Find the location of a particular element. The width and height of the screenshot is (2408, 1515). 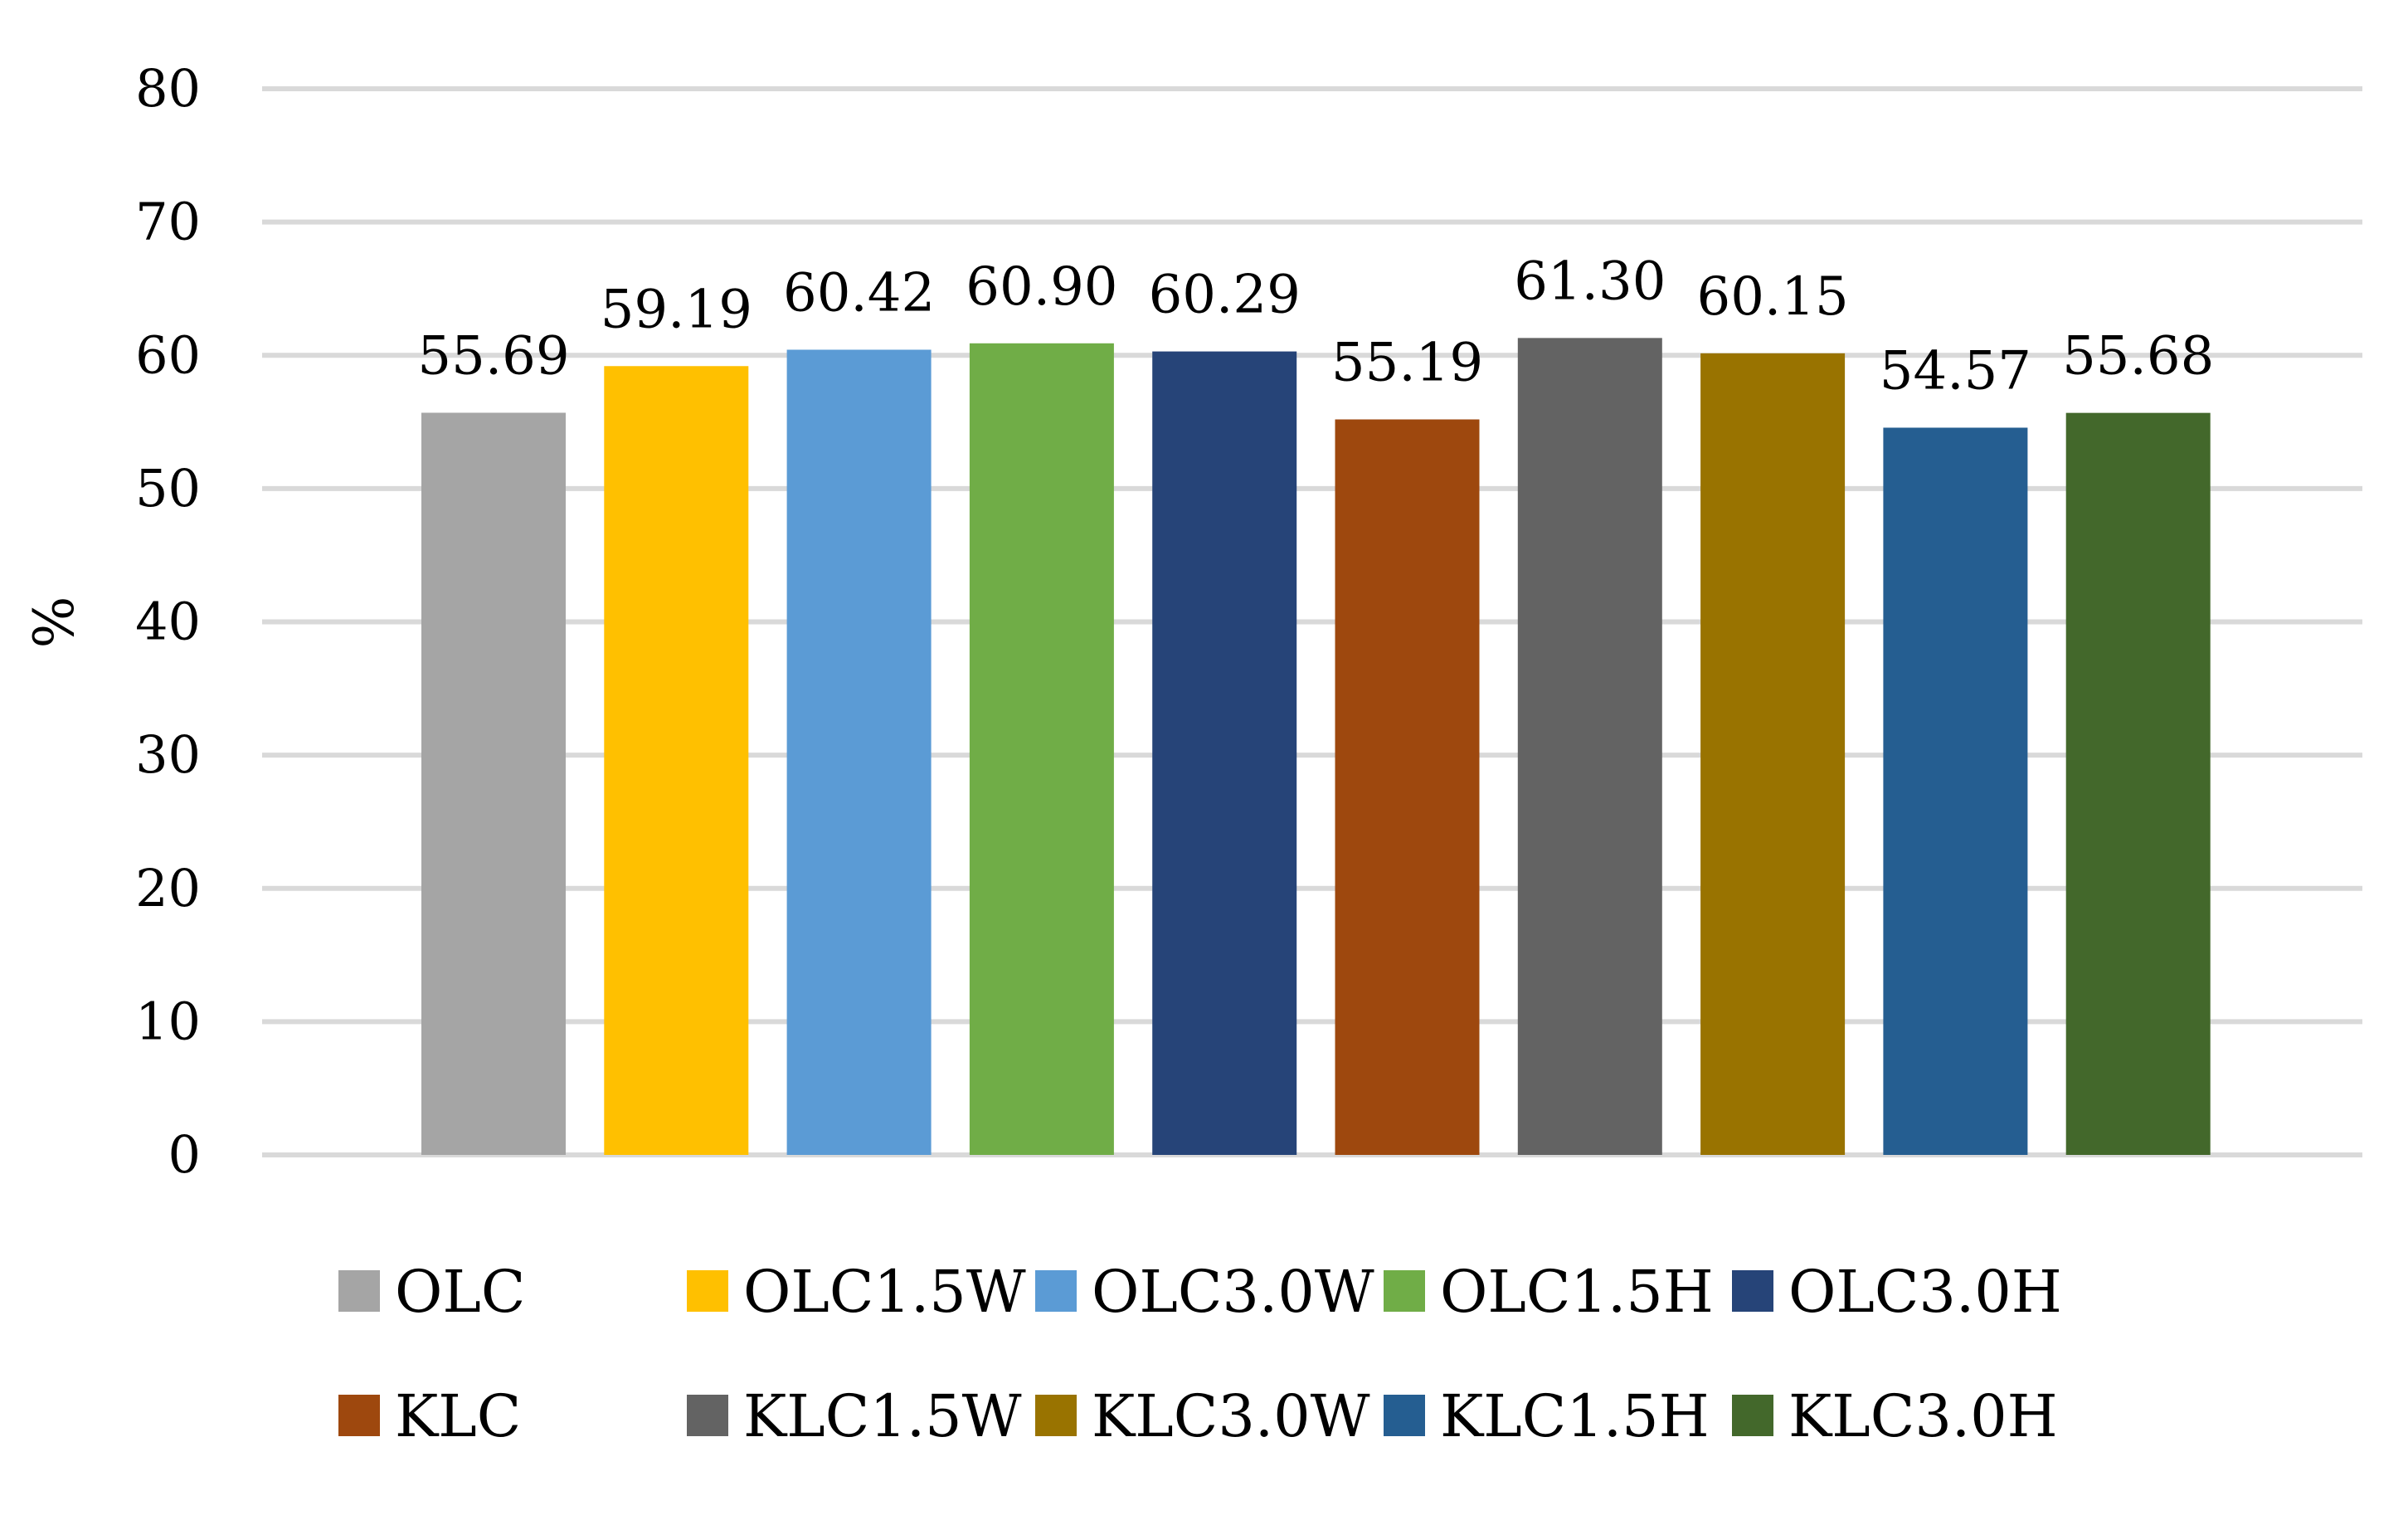

y-tick-label: 70 is located at coordinates (168, 222).